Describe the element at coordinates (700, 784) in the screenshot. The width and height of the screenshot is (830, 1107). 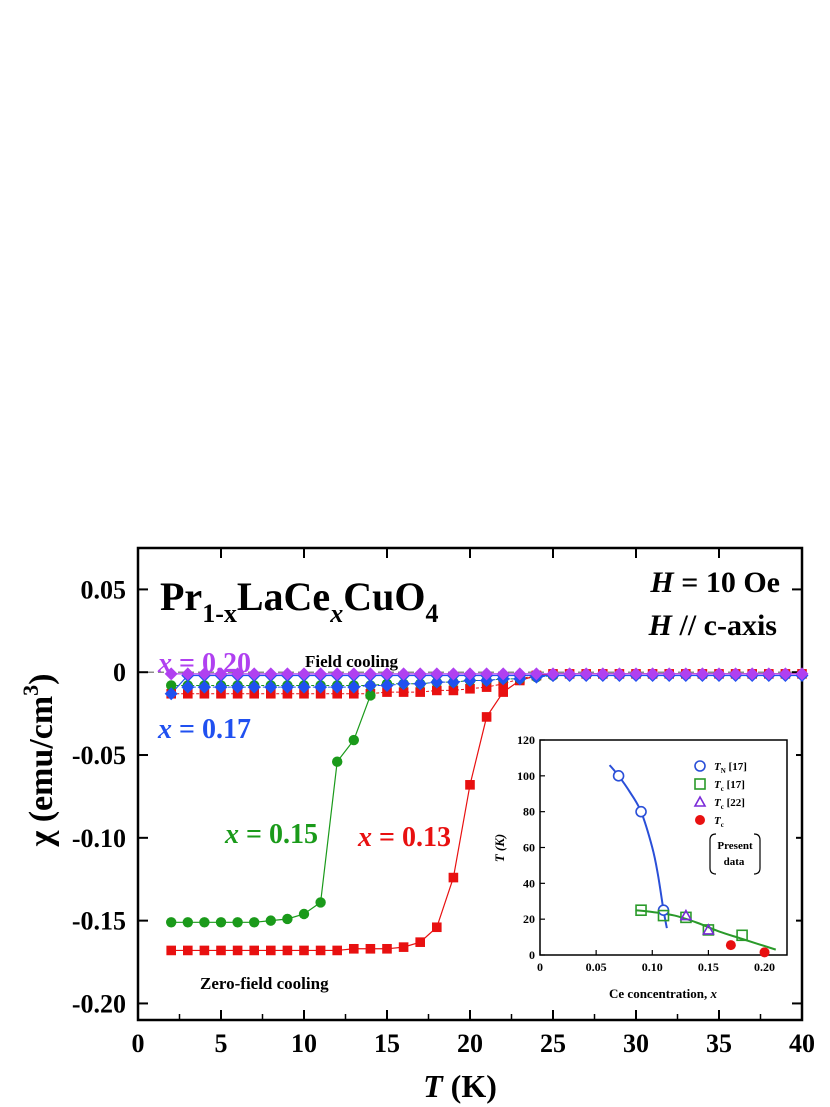
I see `legend-marker` at that location.